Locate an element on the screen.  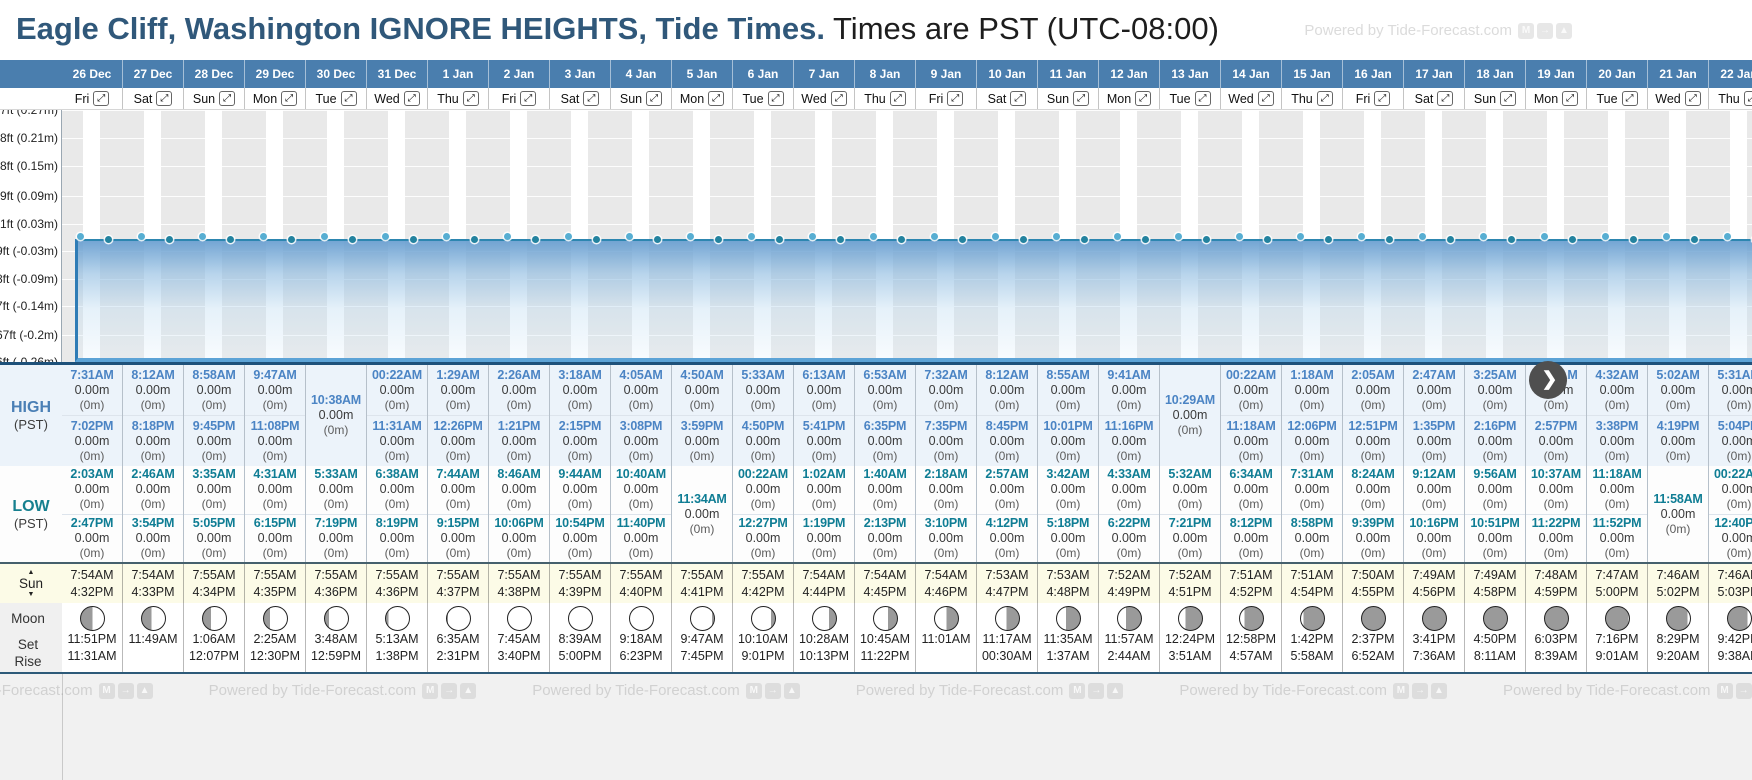
low-tide-entry: 11:34AM 0.00m (0m) is located at coordinates (702, 514).